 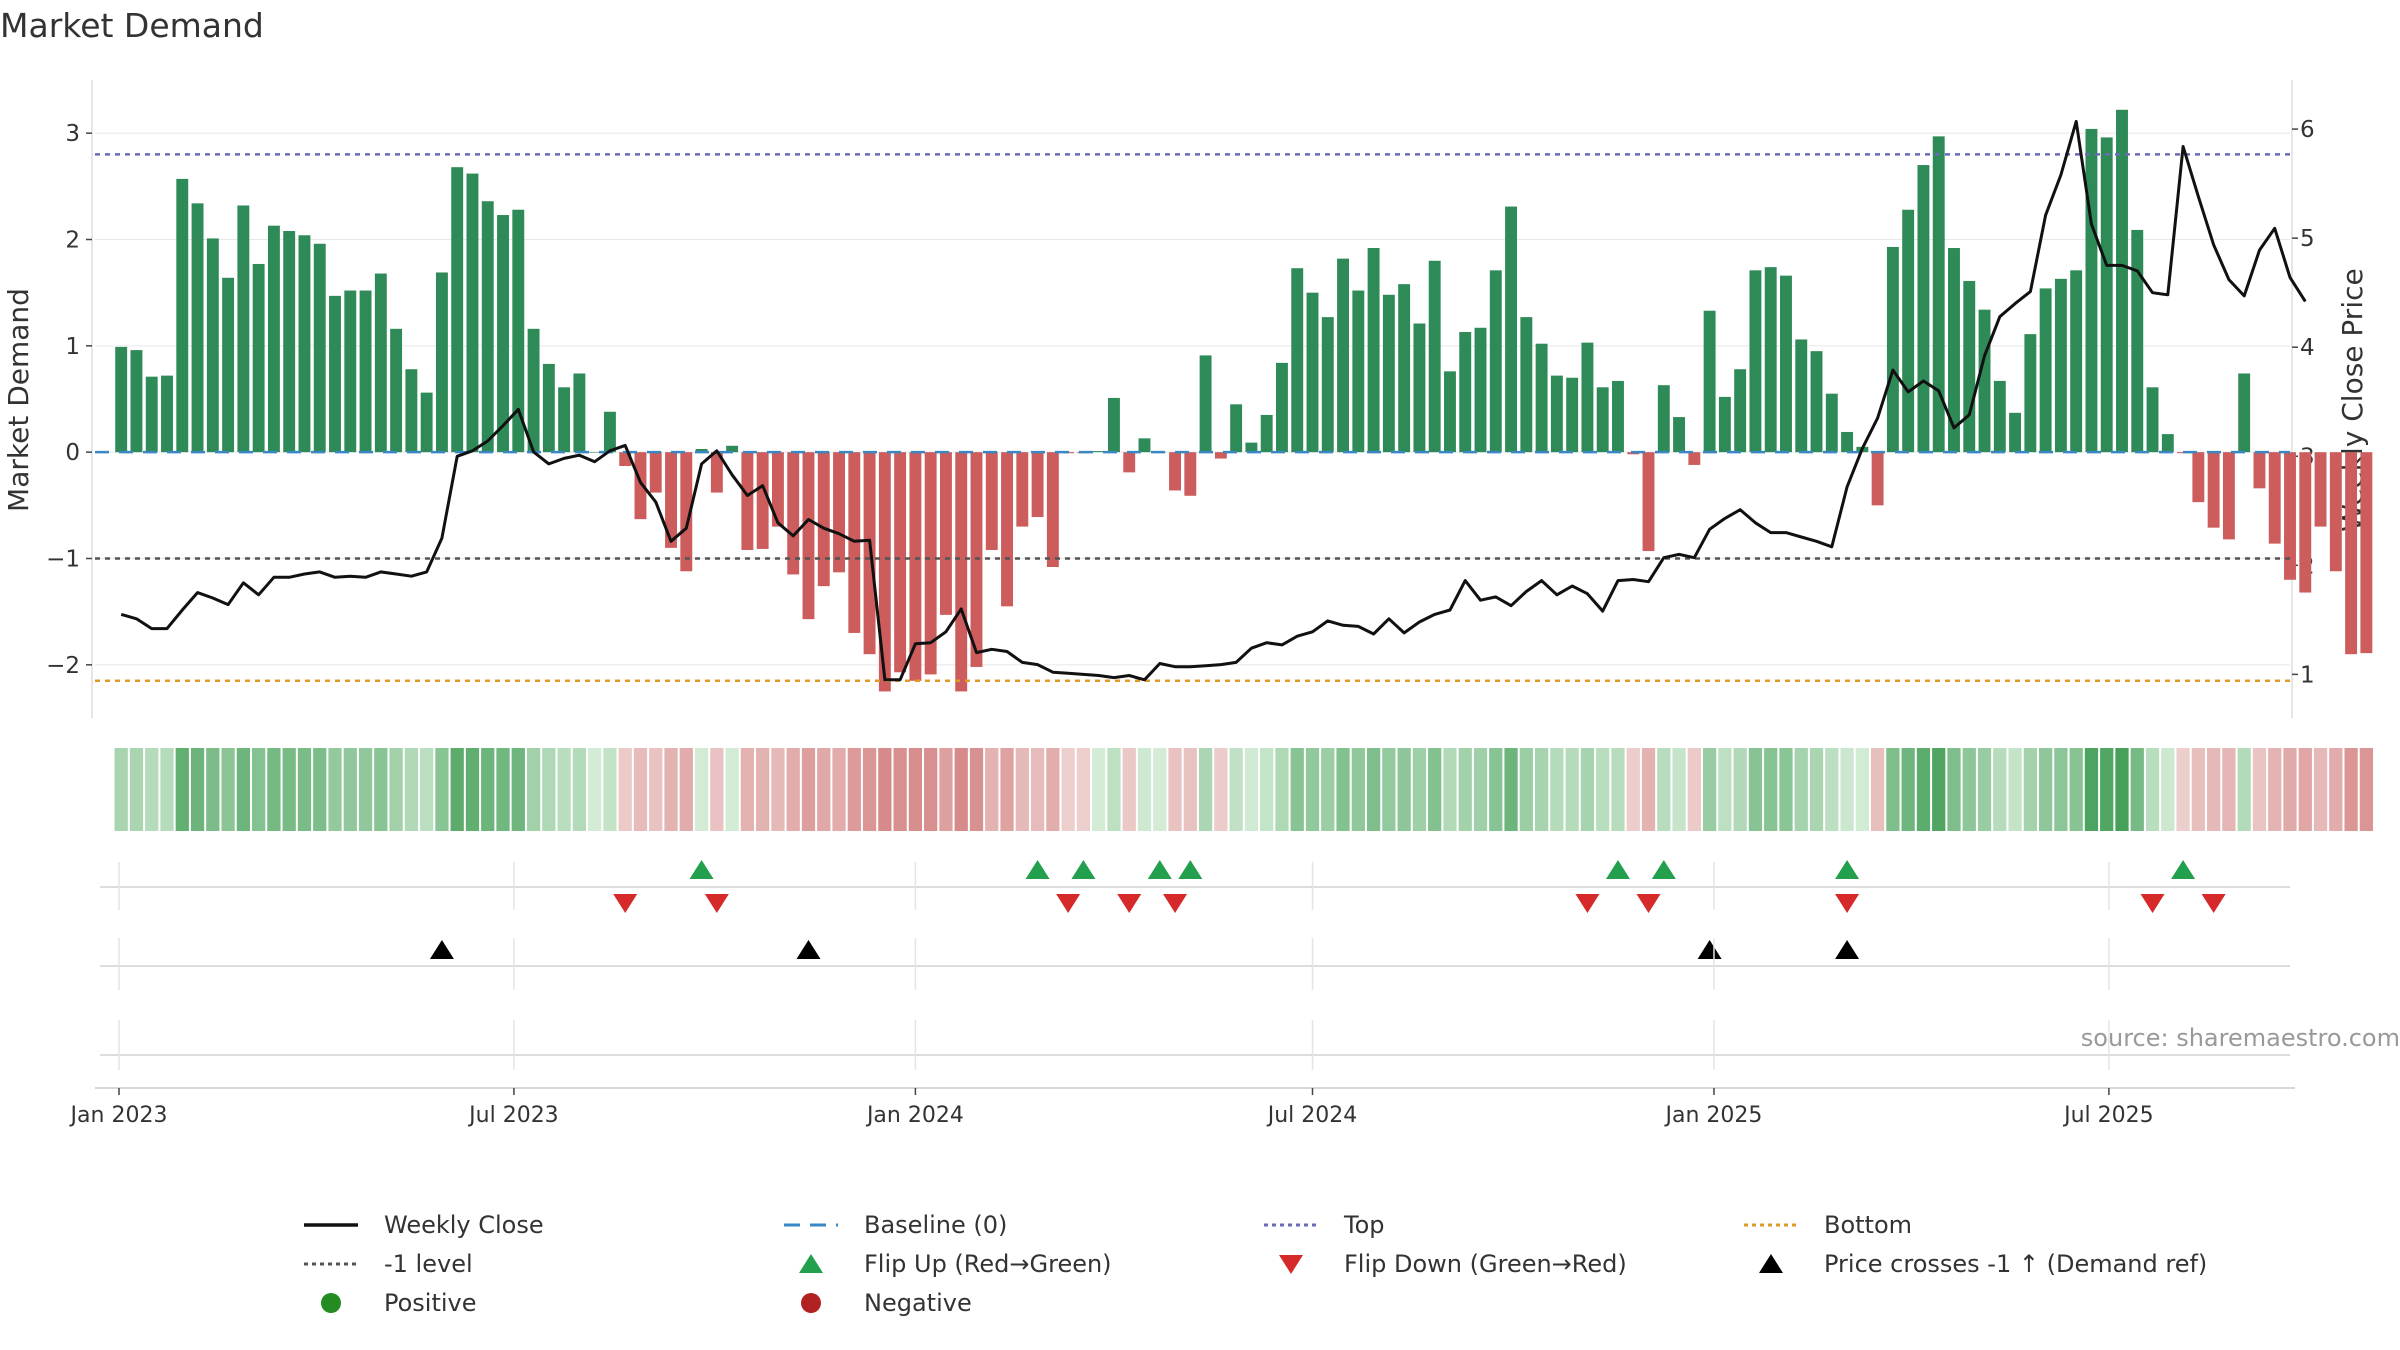 What do you see at coordinates (918, 1303) in the screenshot?
I see `legend-label: Negative` at bounding box center [918, 1303].